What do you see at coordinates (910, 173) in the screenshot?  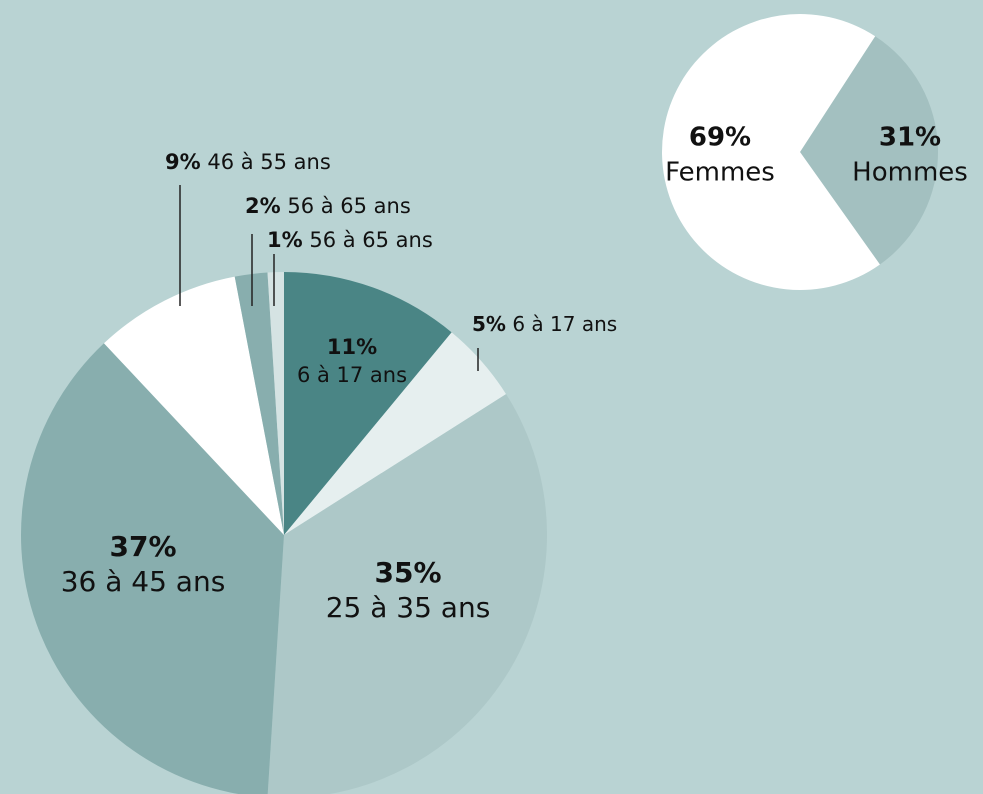 I see `slice-label: Hommes` at bounding box center [910, 173].